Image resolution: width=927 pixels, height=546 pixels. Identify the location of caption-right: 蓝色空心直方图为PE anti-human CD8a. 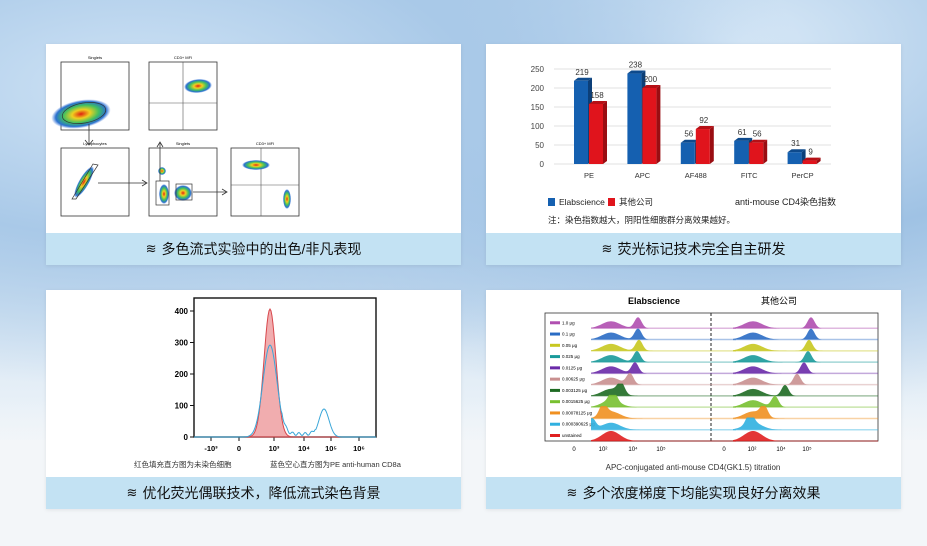
(336, 464).